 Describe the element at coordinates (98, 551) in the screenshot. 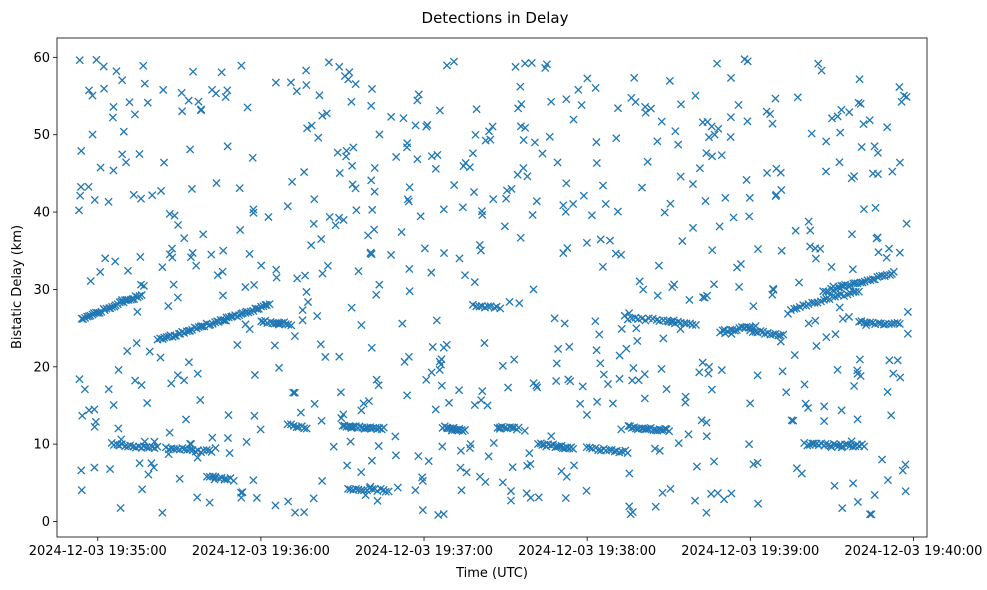

I see `x-tick-label: 2024-12-03 19:35:00` at that location.